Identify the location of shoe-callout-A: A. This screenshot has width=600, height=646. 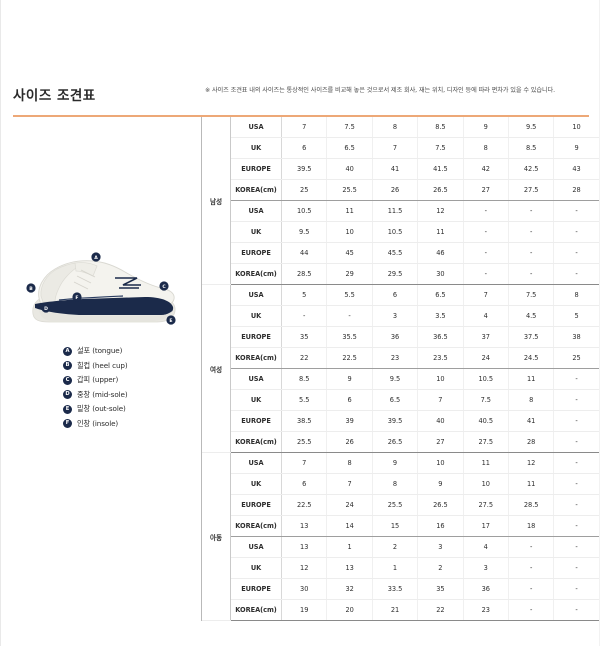
(96, 257).